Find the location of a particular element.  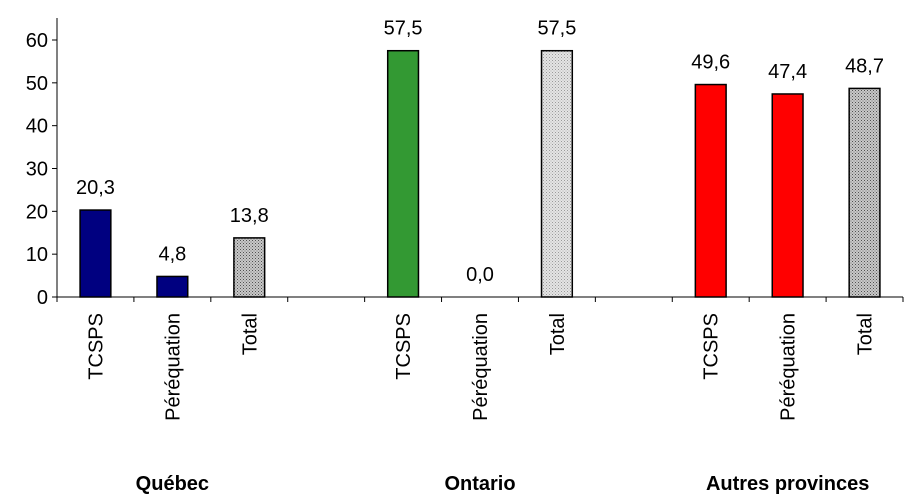

y-tick-label: 40 is located at coordinates (37, 127).